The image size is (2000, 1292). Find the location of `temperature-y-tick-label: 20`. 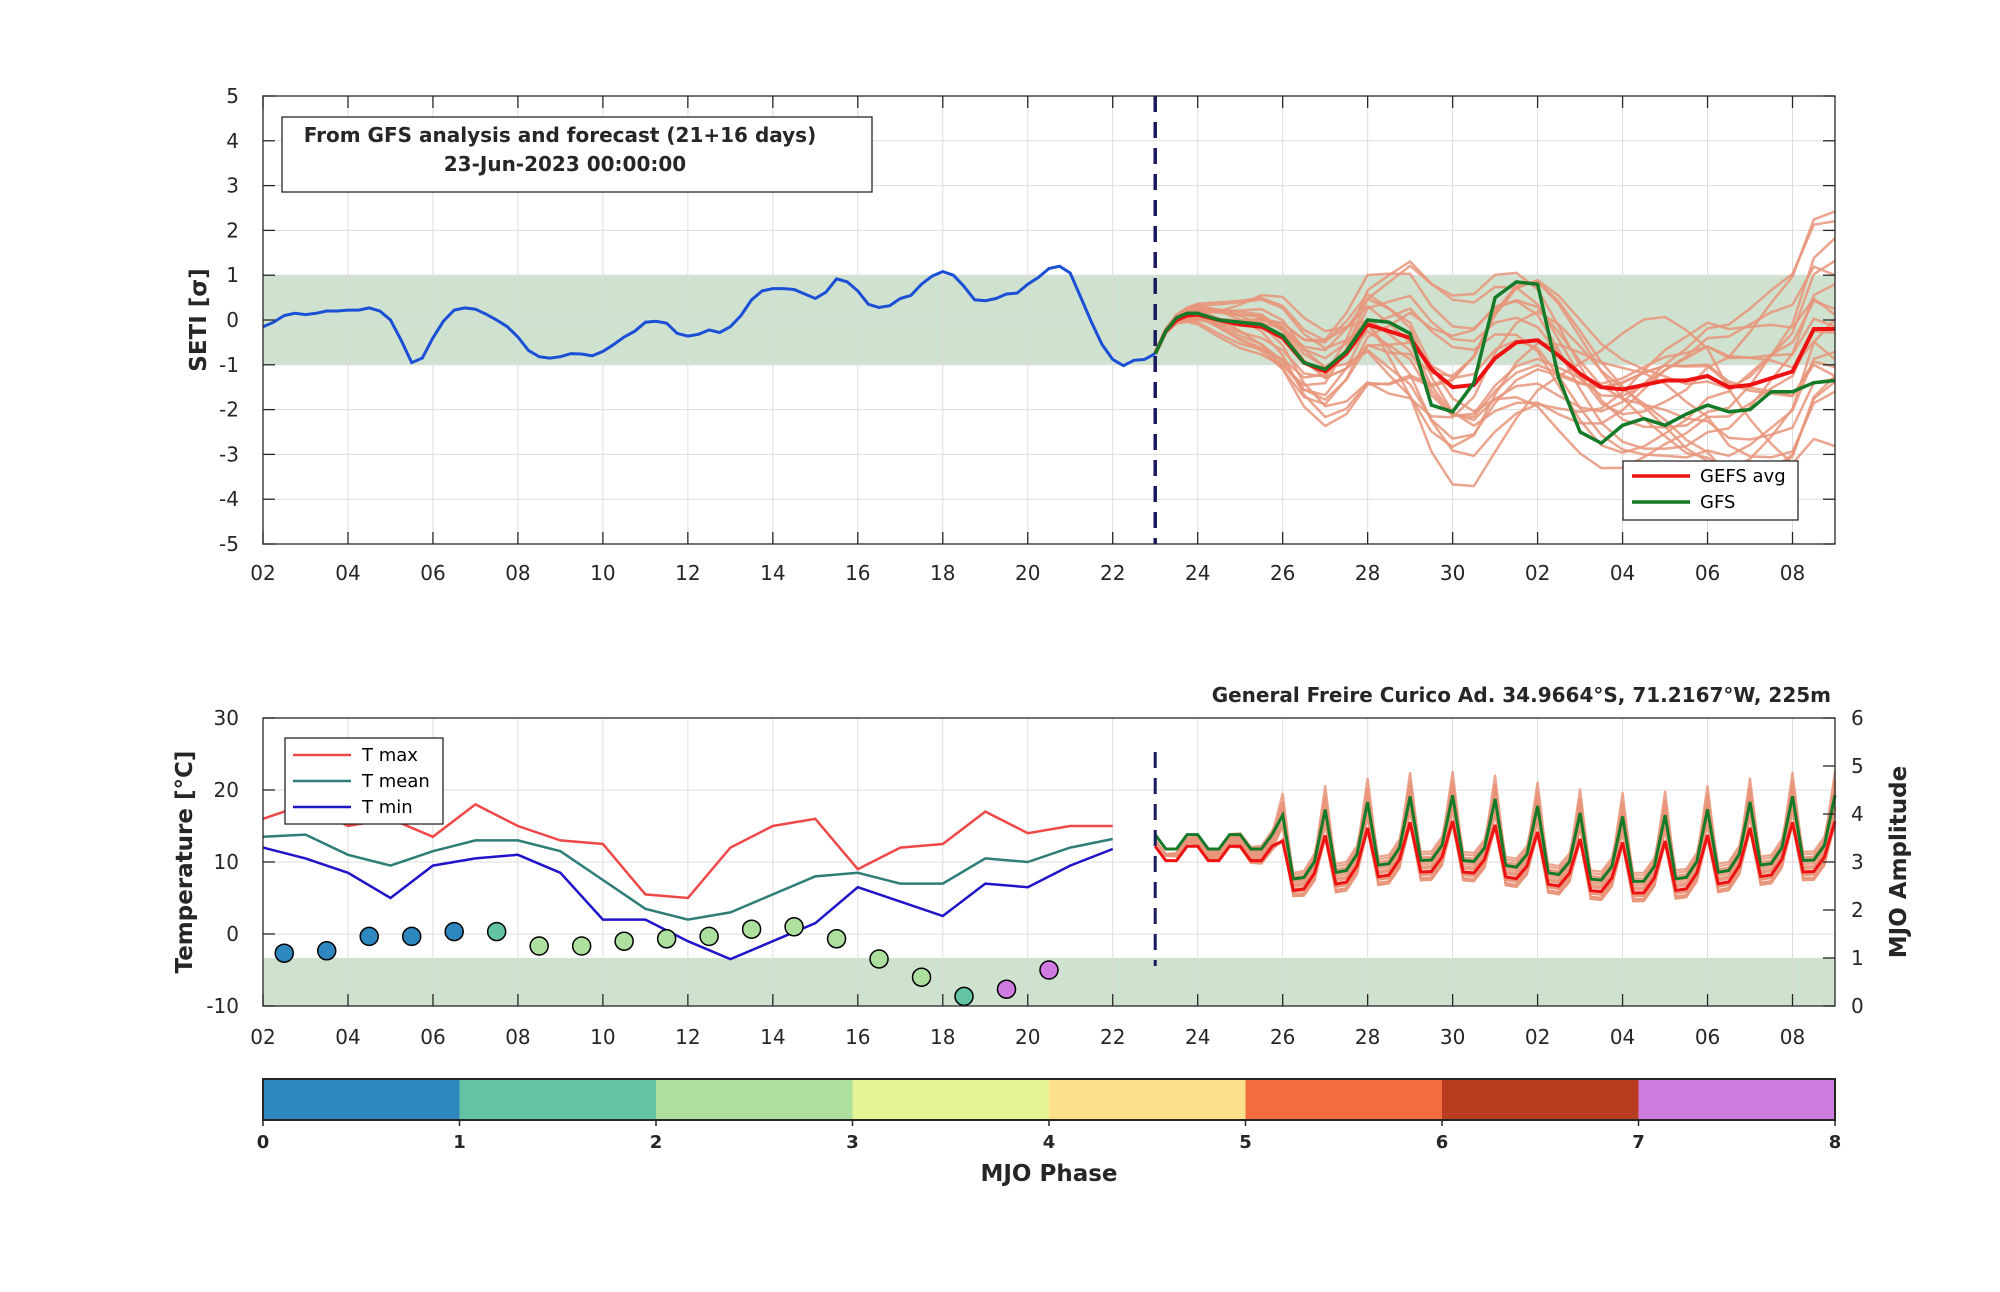

temperature-y-tick-label: 20 is located at coordinates (226, 790).